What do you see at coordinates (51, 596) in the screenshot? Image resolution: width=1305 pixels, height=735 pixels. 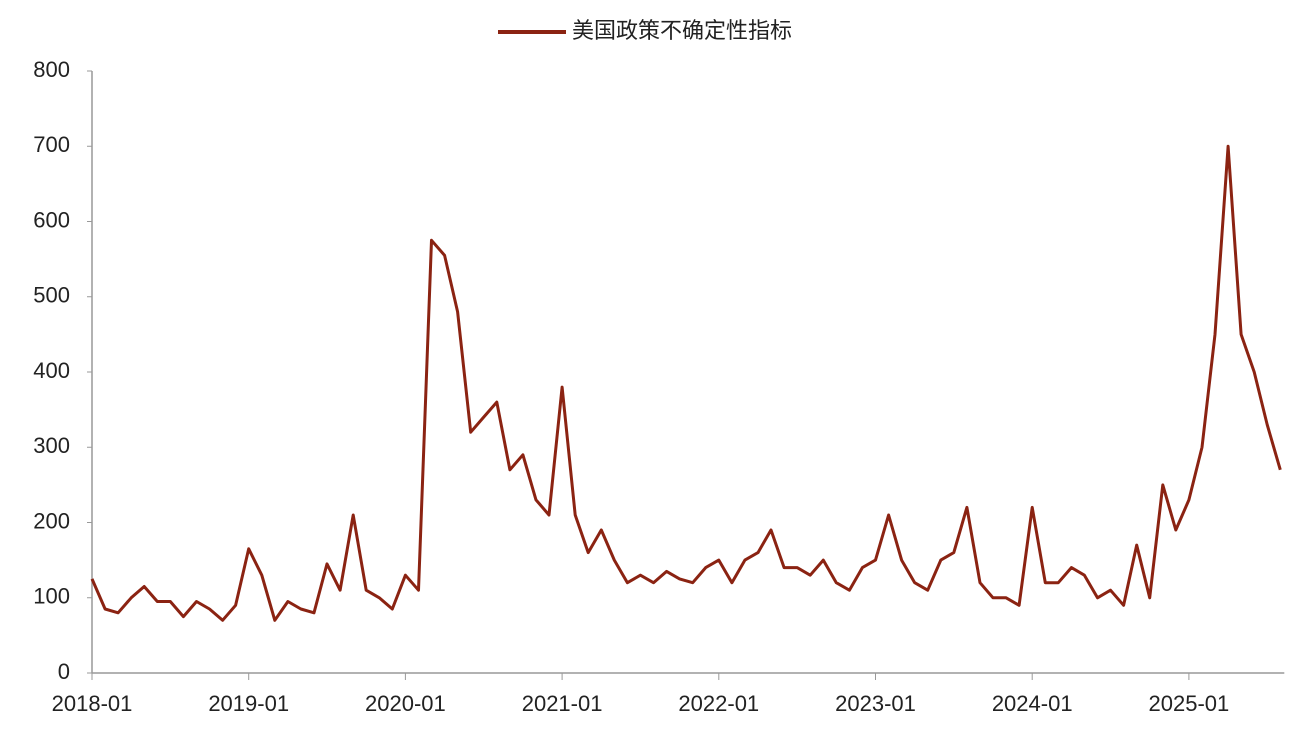 I see `y-tick-label: 100` at bounding box center [51, 596].